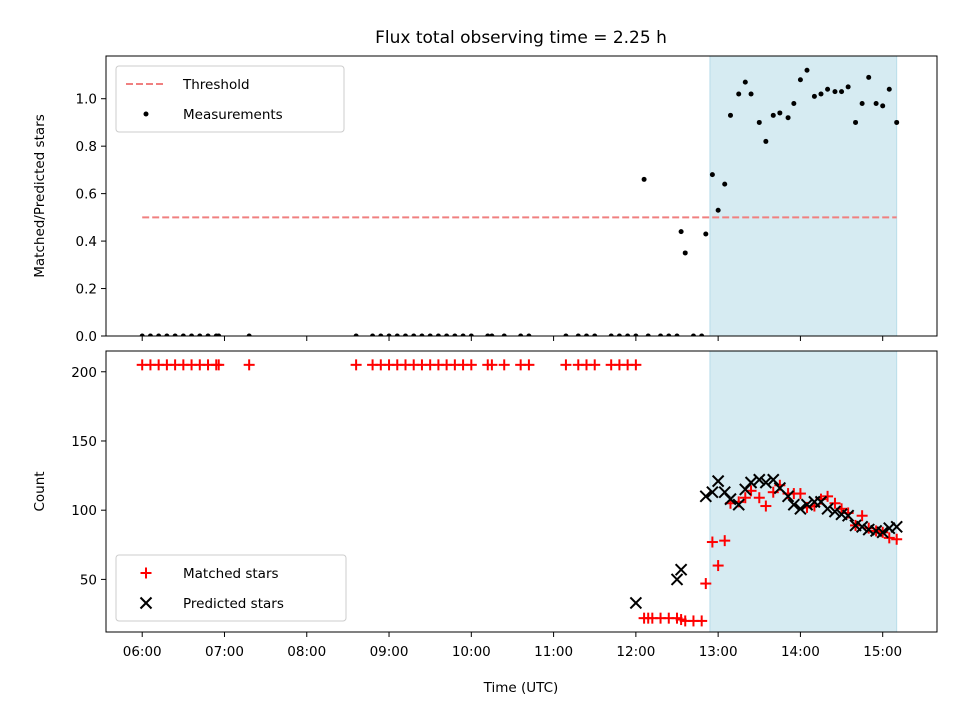  I want to click on legend: Threshold Measurements, so click(230, 99).